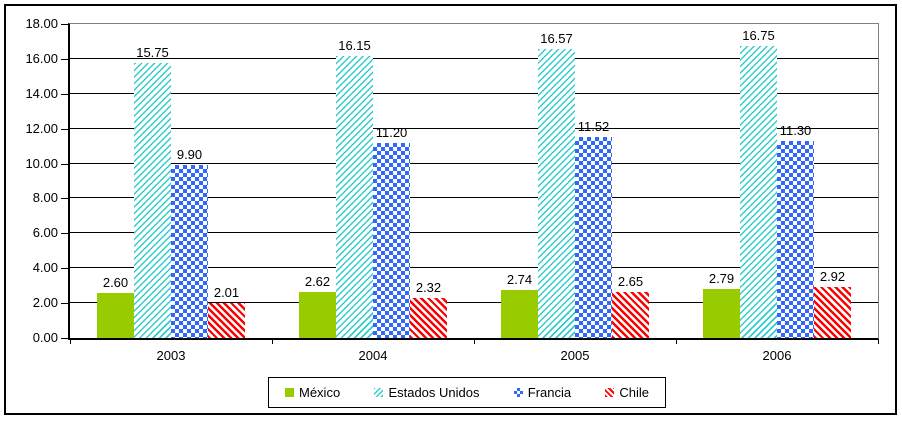 The width and height of the screenshot is (902, 421). Describe the element at coordinates (373, 355) in the screenshot. I see `x-axis-category-label: 2004` at that location.